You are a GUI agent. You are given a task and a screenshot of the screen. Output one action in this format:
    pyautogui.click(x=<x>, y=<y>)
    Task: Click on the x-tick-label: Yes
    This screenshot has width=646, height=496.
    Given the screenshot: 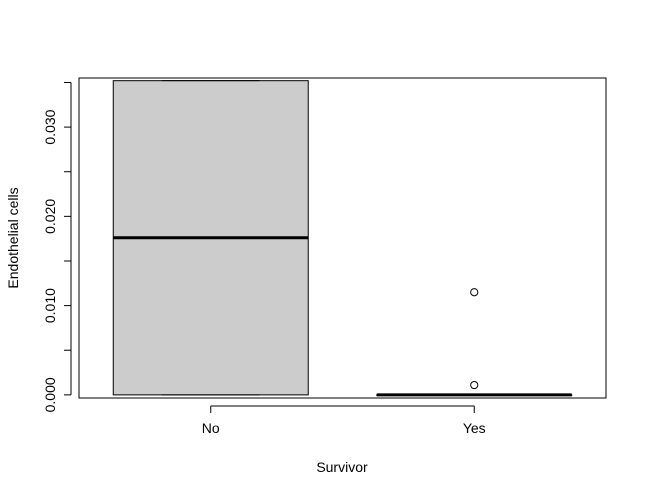 What is the action you would take?
    pyautogui.click(x=474, y=428)
    